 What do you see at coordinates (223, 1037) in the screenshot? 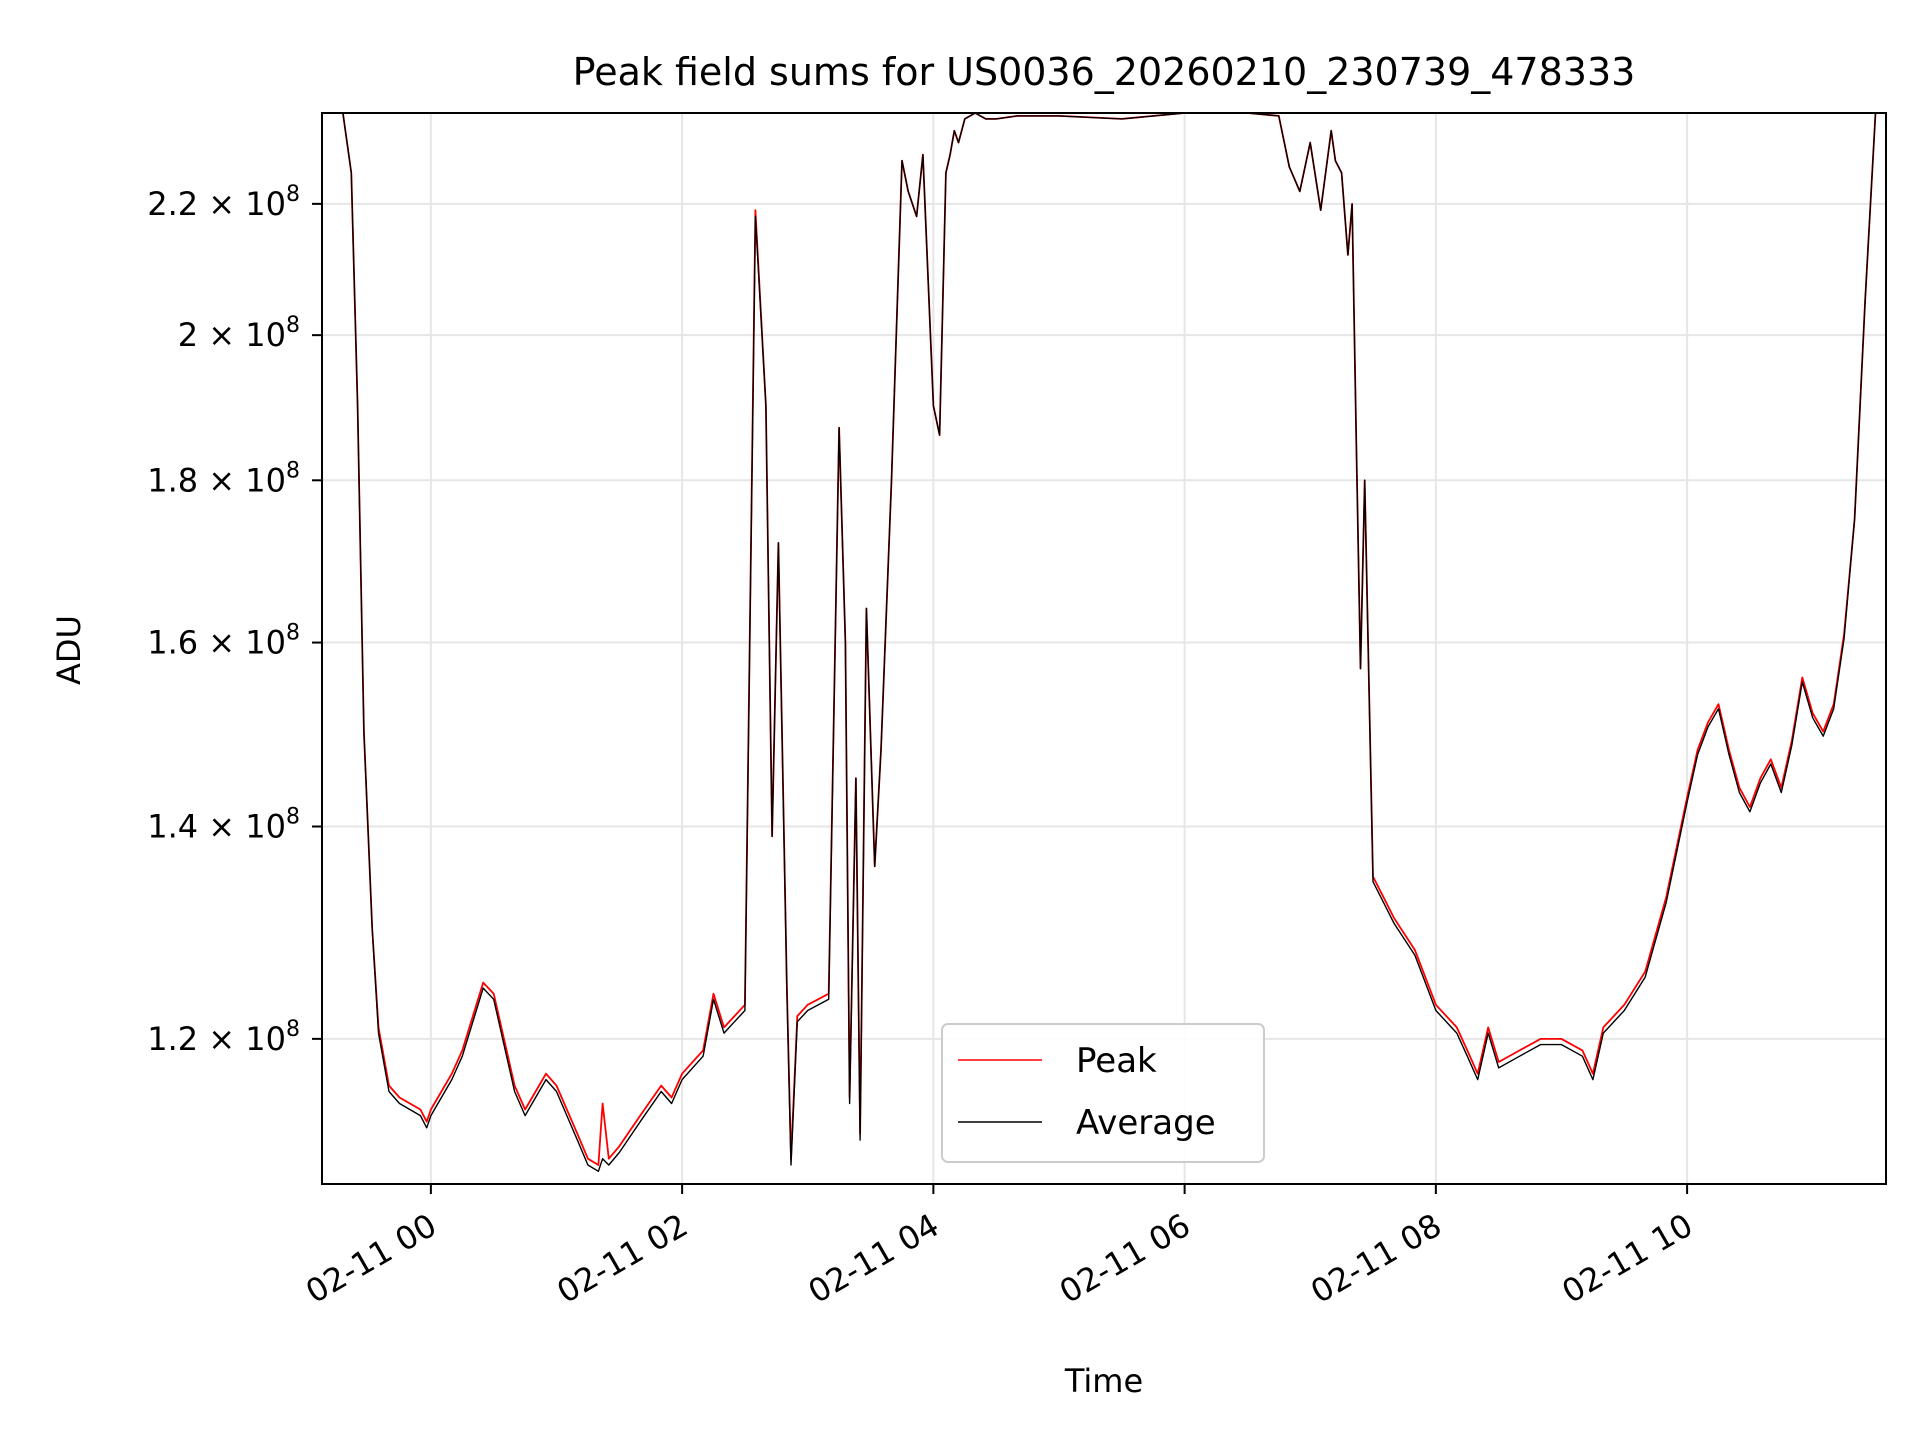
I see `y-tick-label: 1.2 × 108` at bounding box center [223, 1037].